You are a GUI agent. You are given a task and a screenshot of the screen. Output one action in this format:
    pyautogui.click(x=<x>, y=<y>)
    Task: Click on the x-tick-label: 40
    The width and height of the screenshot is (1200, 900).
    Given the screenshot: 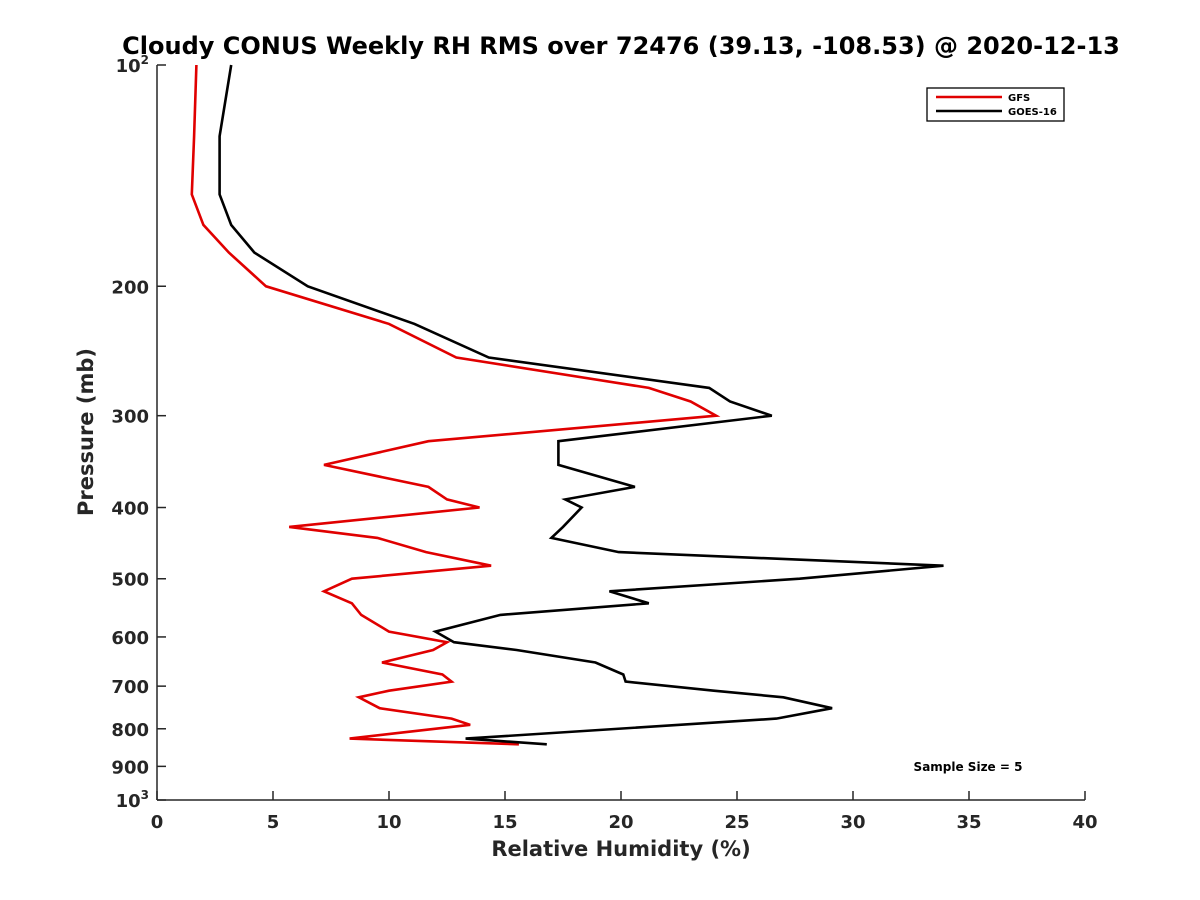 What is the action you would take?
    pyautogui.click(x=1084, y=822)
    